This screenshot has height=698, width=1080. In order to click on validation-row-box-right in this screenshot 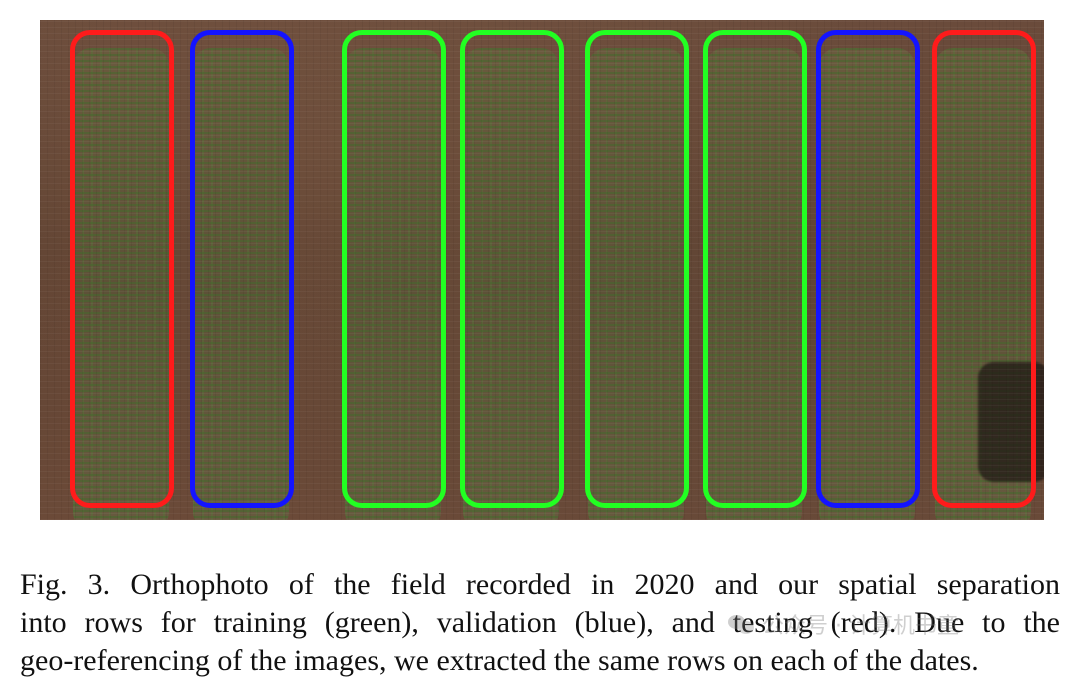, I will do `click(868, 269)`.